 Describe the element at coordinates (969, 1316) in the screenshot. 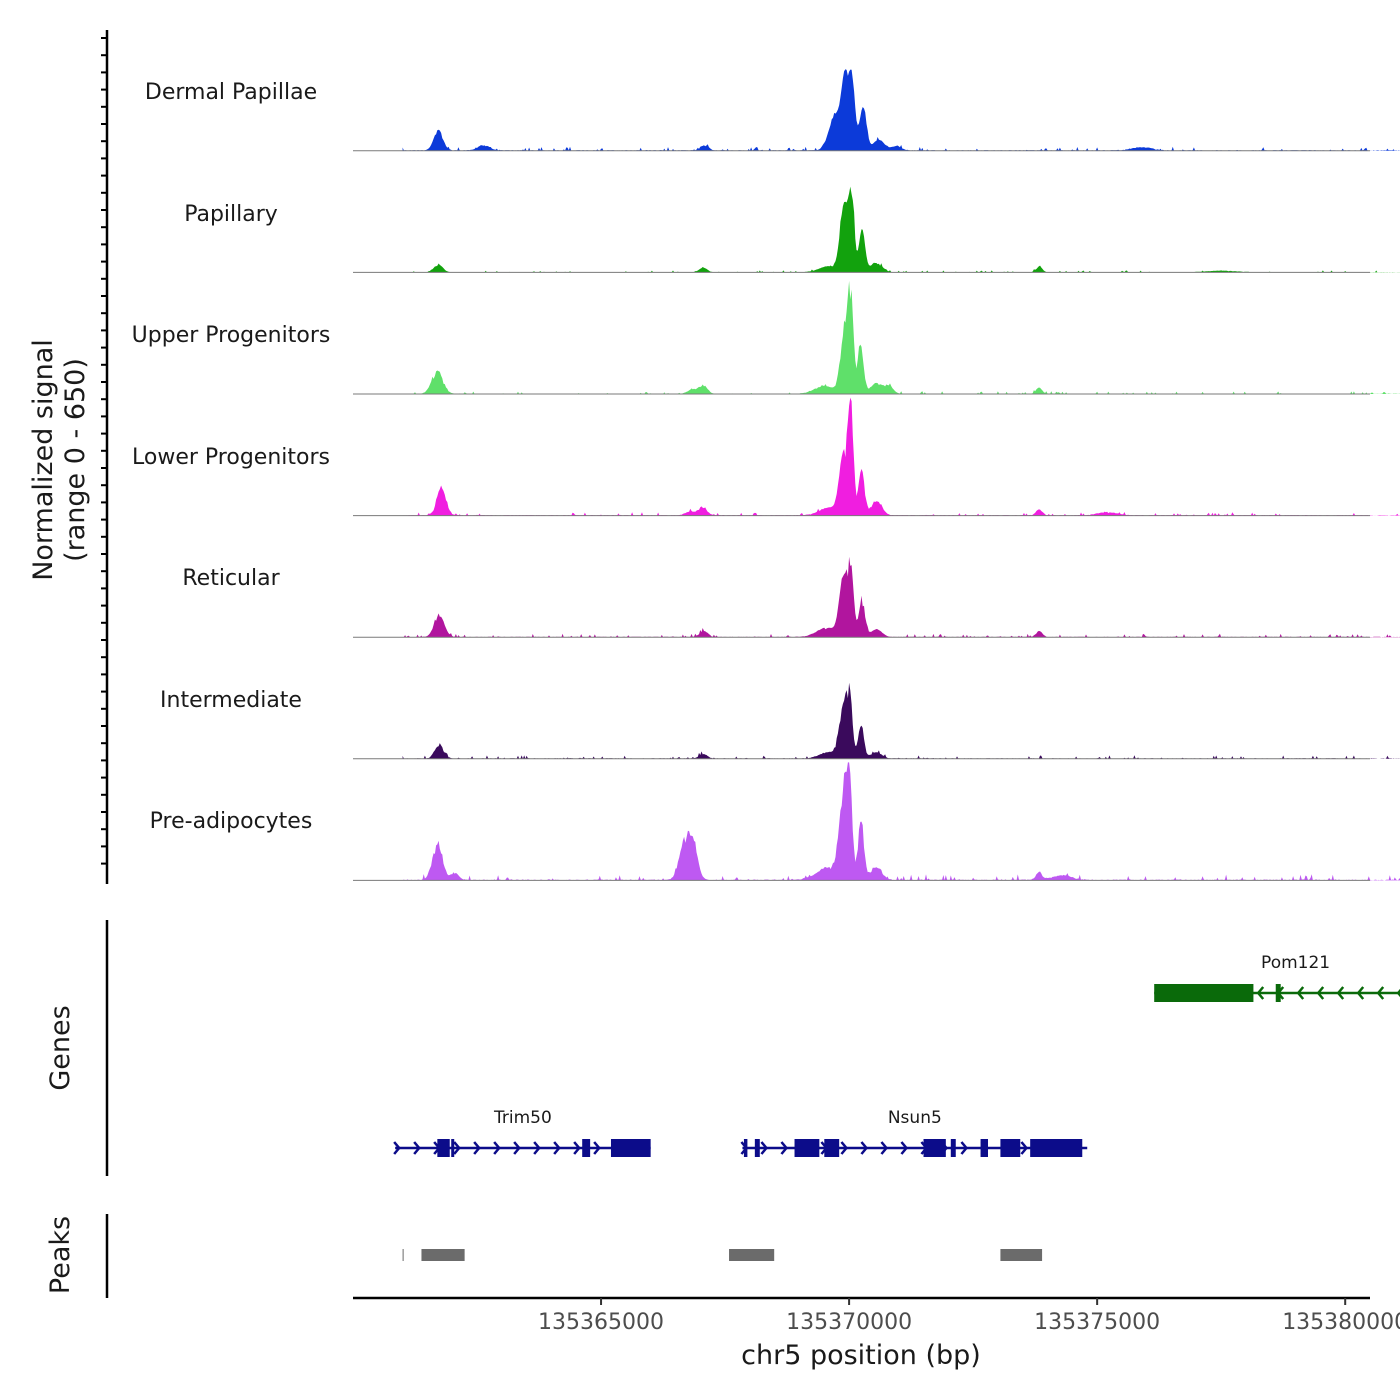

I see `x-axis-ticks: 135365000 135370000 135375000 135380000` at that location.